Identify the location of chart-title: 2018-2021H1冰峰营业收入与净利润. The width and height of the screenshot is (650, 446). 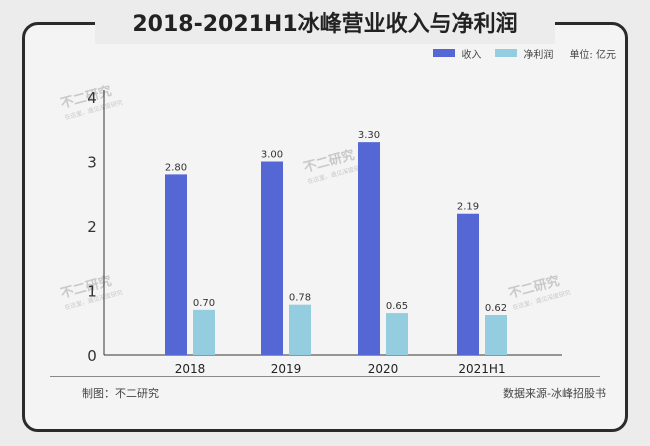
(325, 24).